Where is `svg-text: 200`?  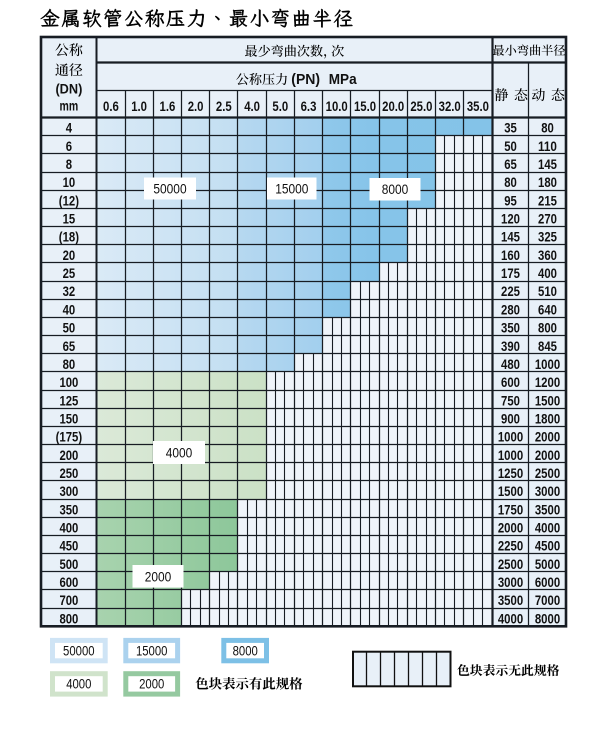 svg-text: 200 is located at coordinates (68, 456).